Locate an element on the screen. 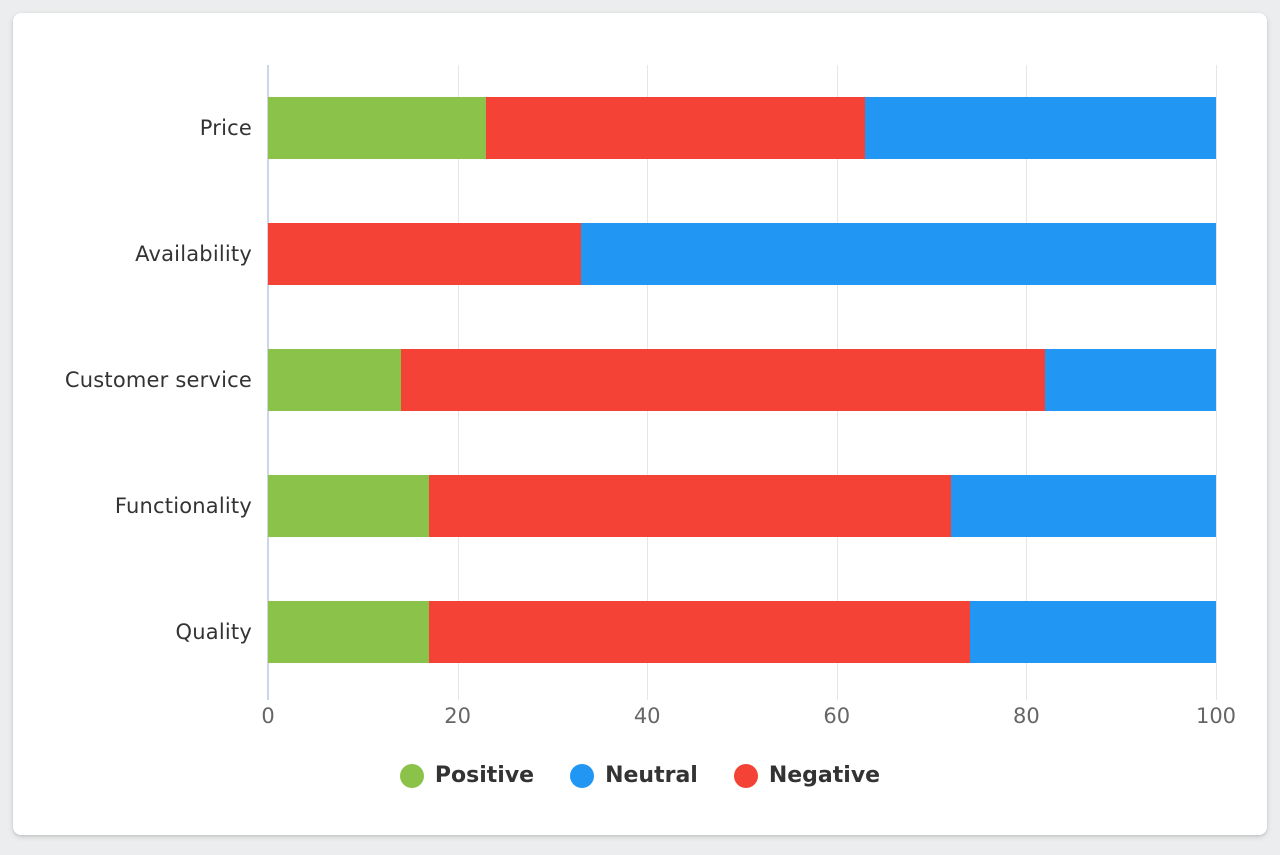  x-axis: 0 20 40 60 80 100 is located at coordinates (748, 719).